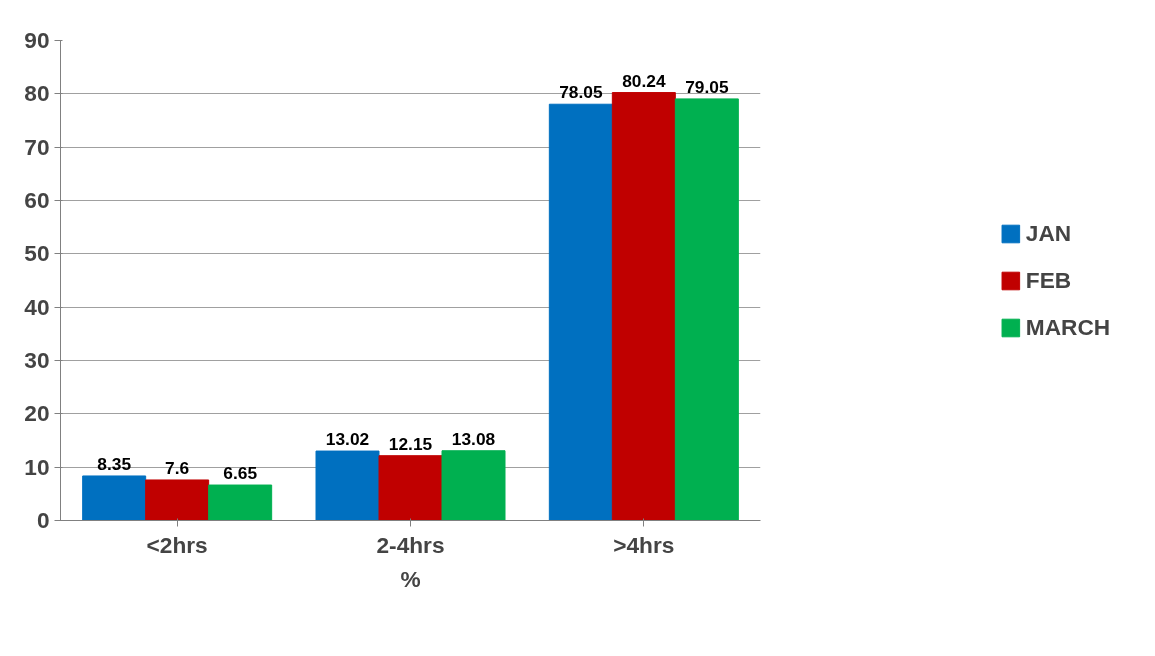  Describe the element at coordinates (240, 473) in the screenshot. I see `data-label: 6.65` at that location.